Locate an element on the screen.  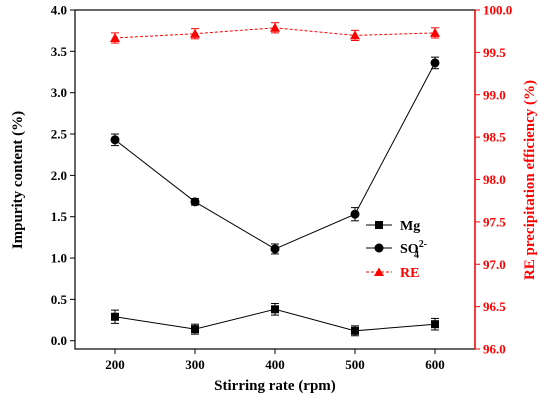
y-left-tick-label: 4.0 is located at coordinates (59, 10).